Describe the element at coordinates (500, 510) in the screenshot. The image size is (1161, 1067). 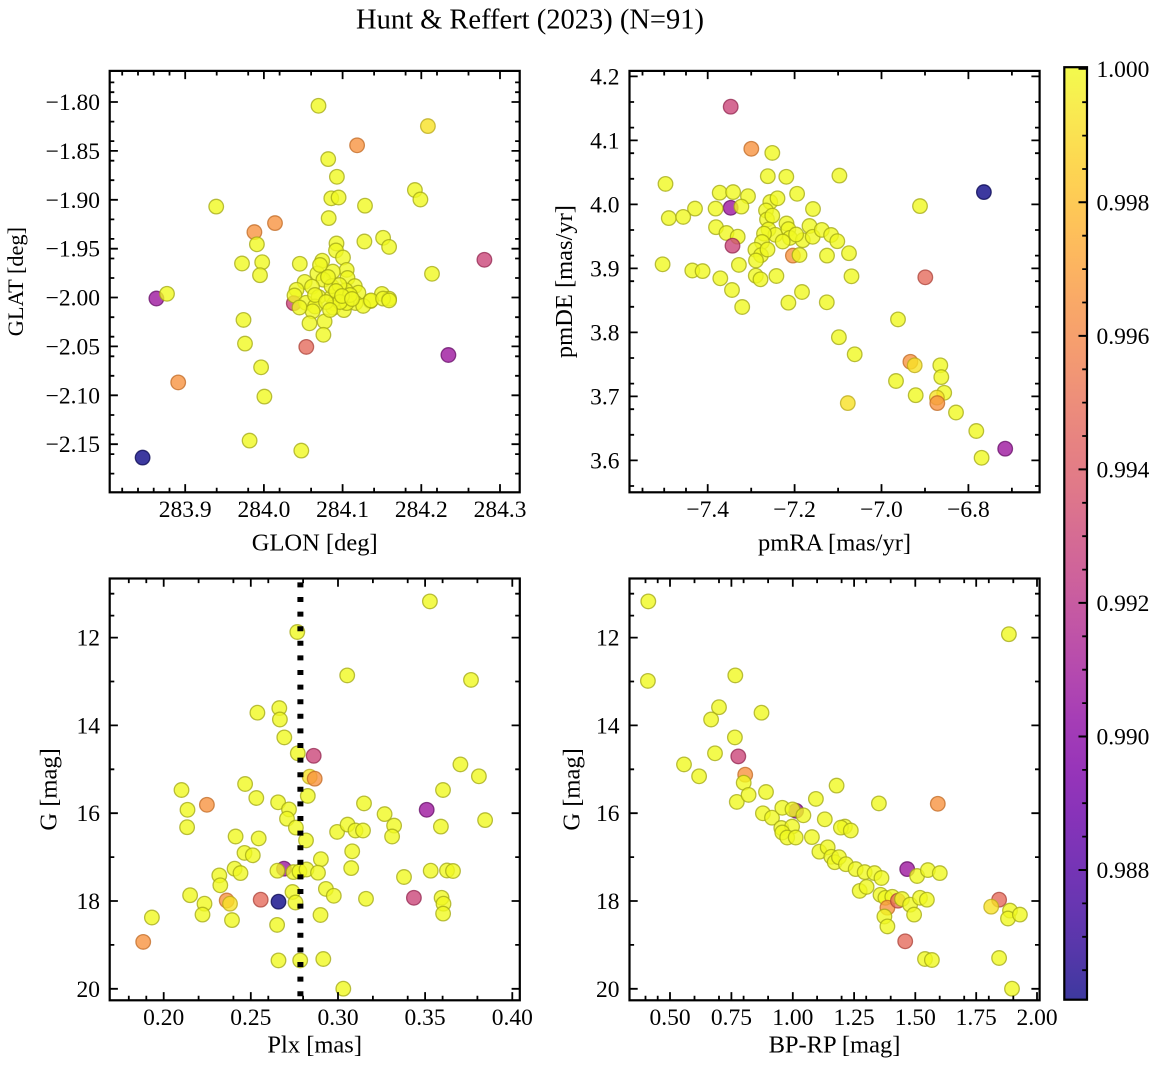
I see `svg-text: 284.3` at that location.